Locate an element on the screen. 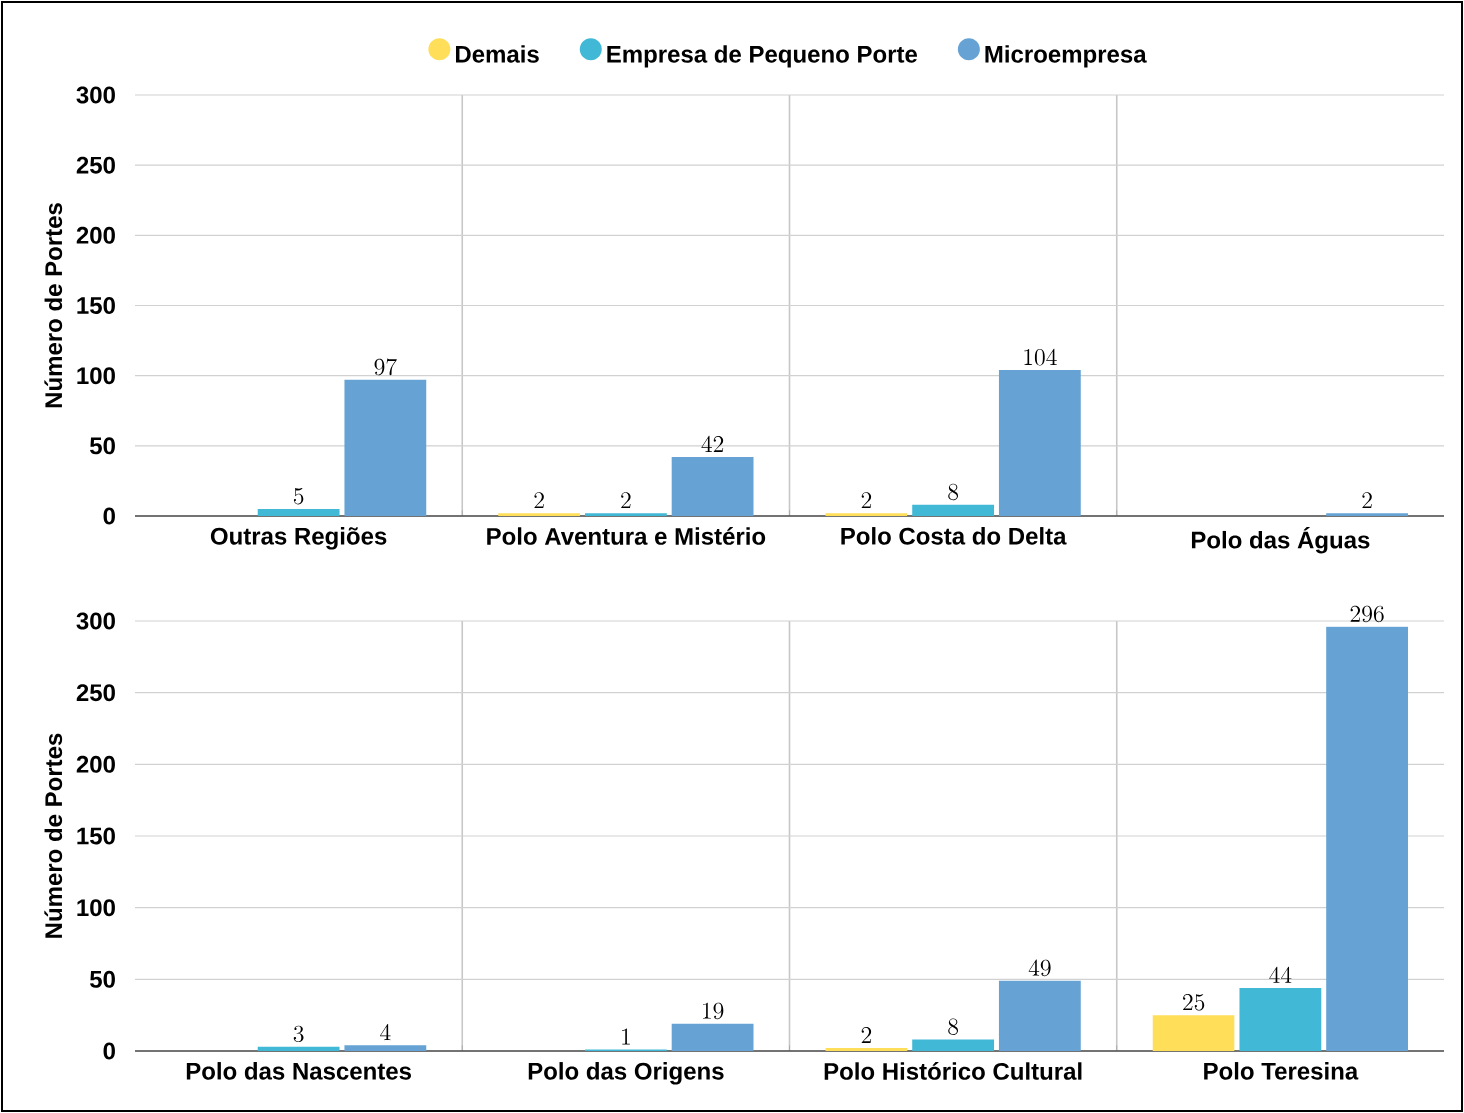  data-label: 104 is located at coordinates (1040, 357).